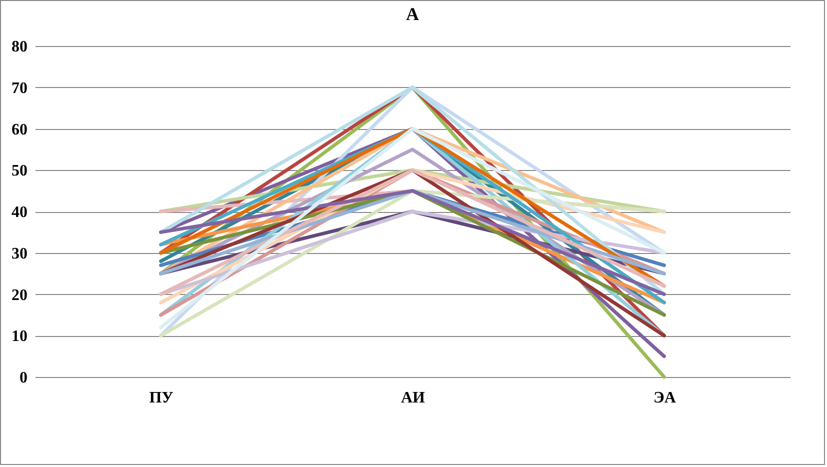 The width and height of the screenshot is (827, 467). I want to click on x-tick-label: ПУ, so click(161, 398).